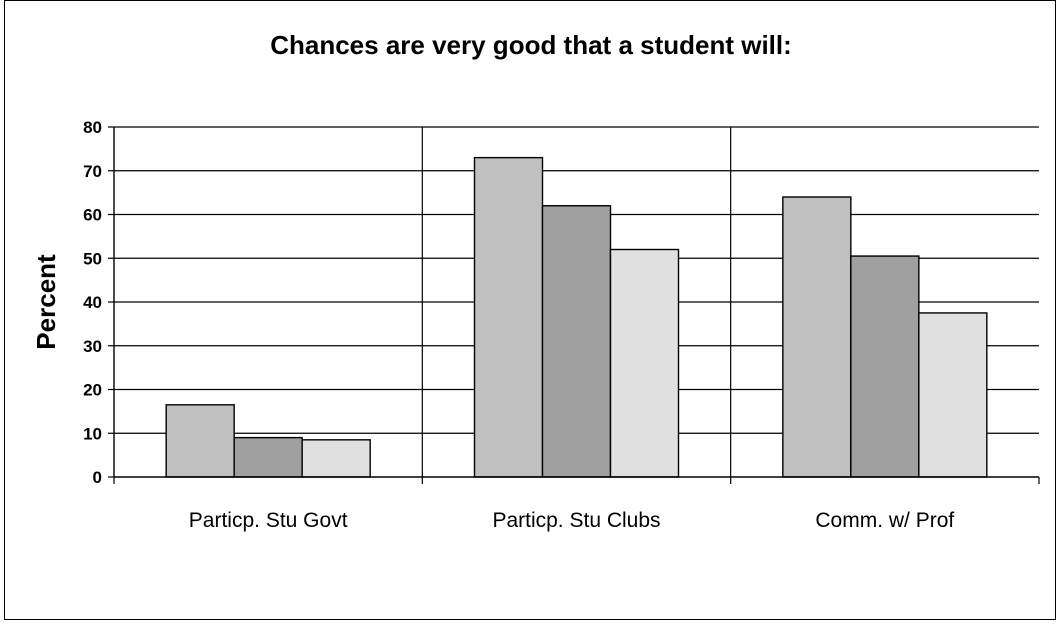  I want to click on x-category-label: Particp. Stu Clubs, so click(576, 520).